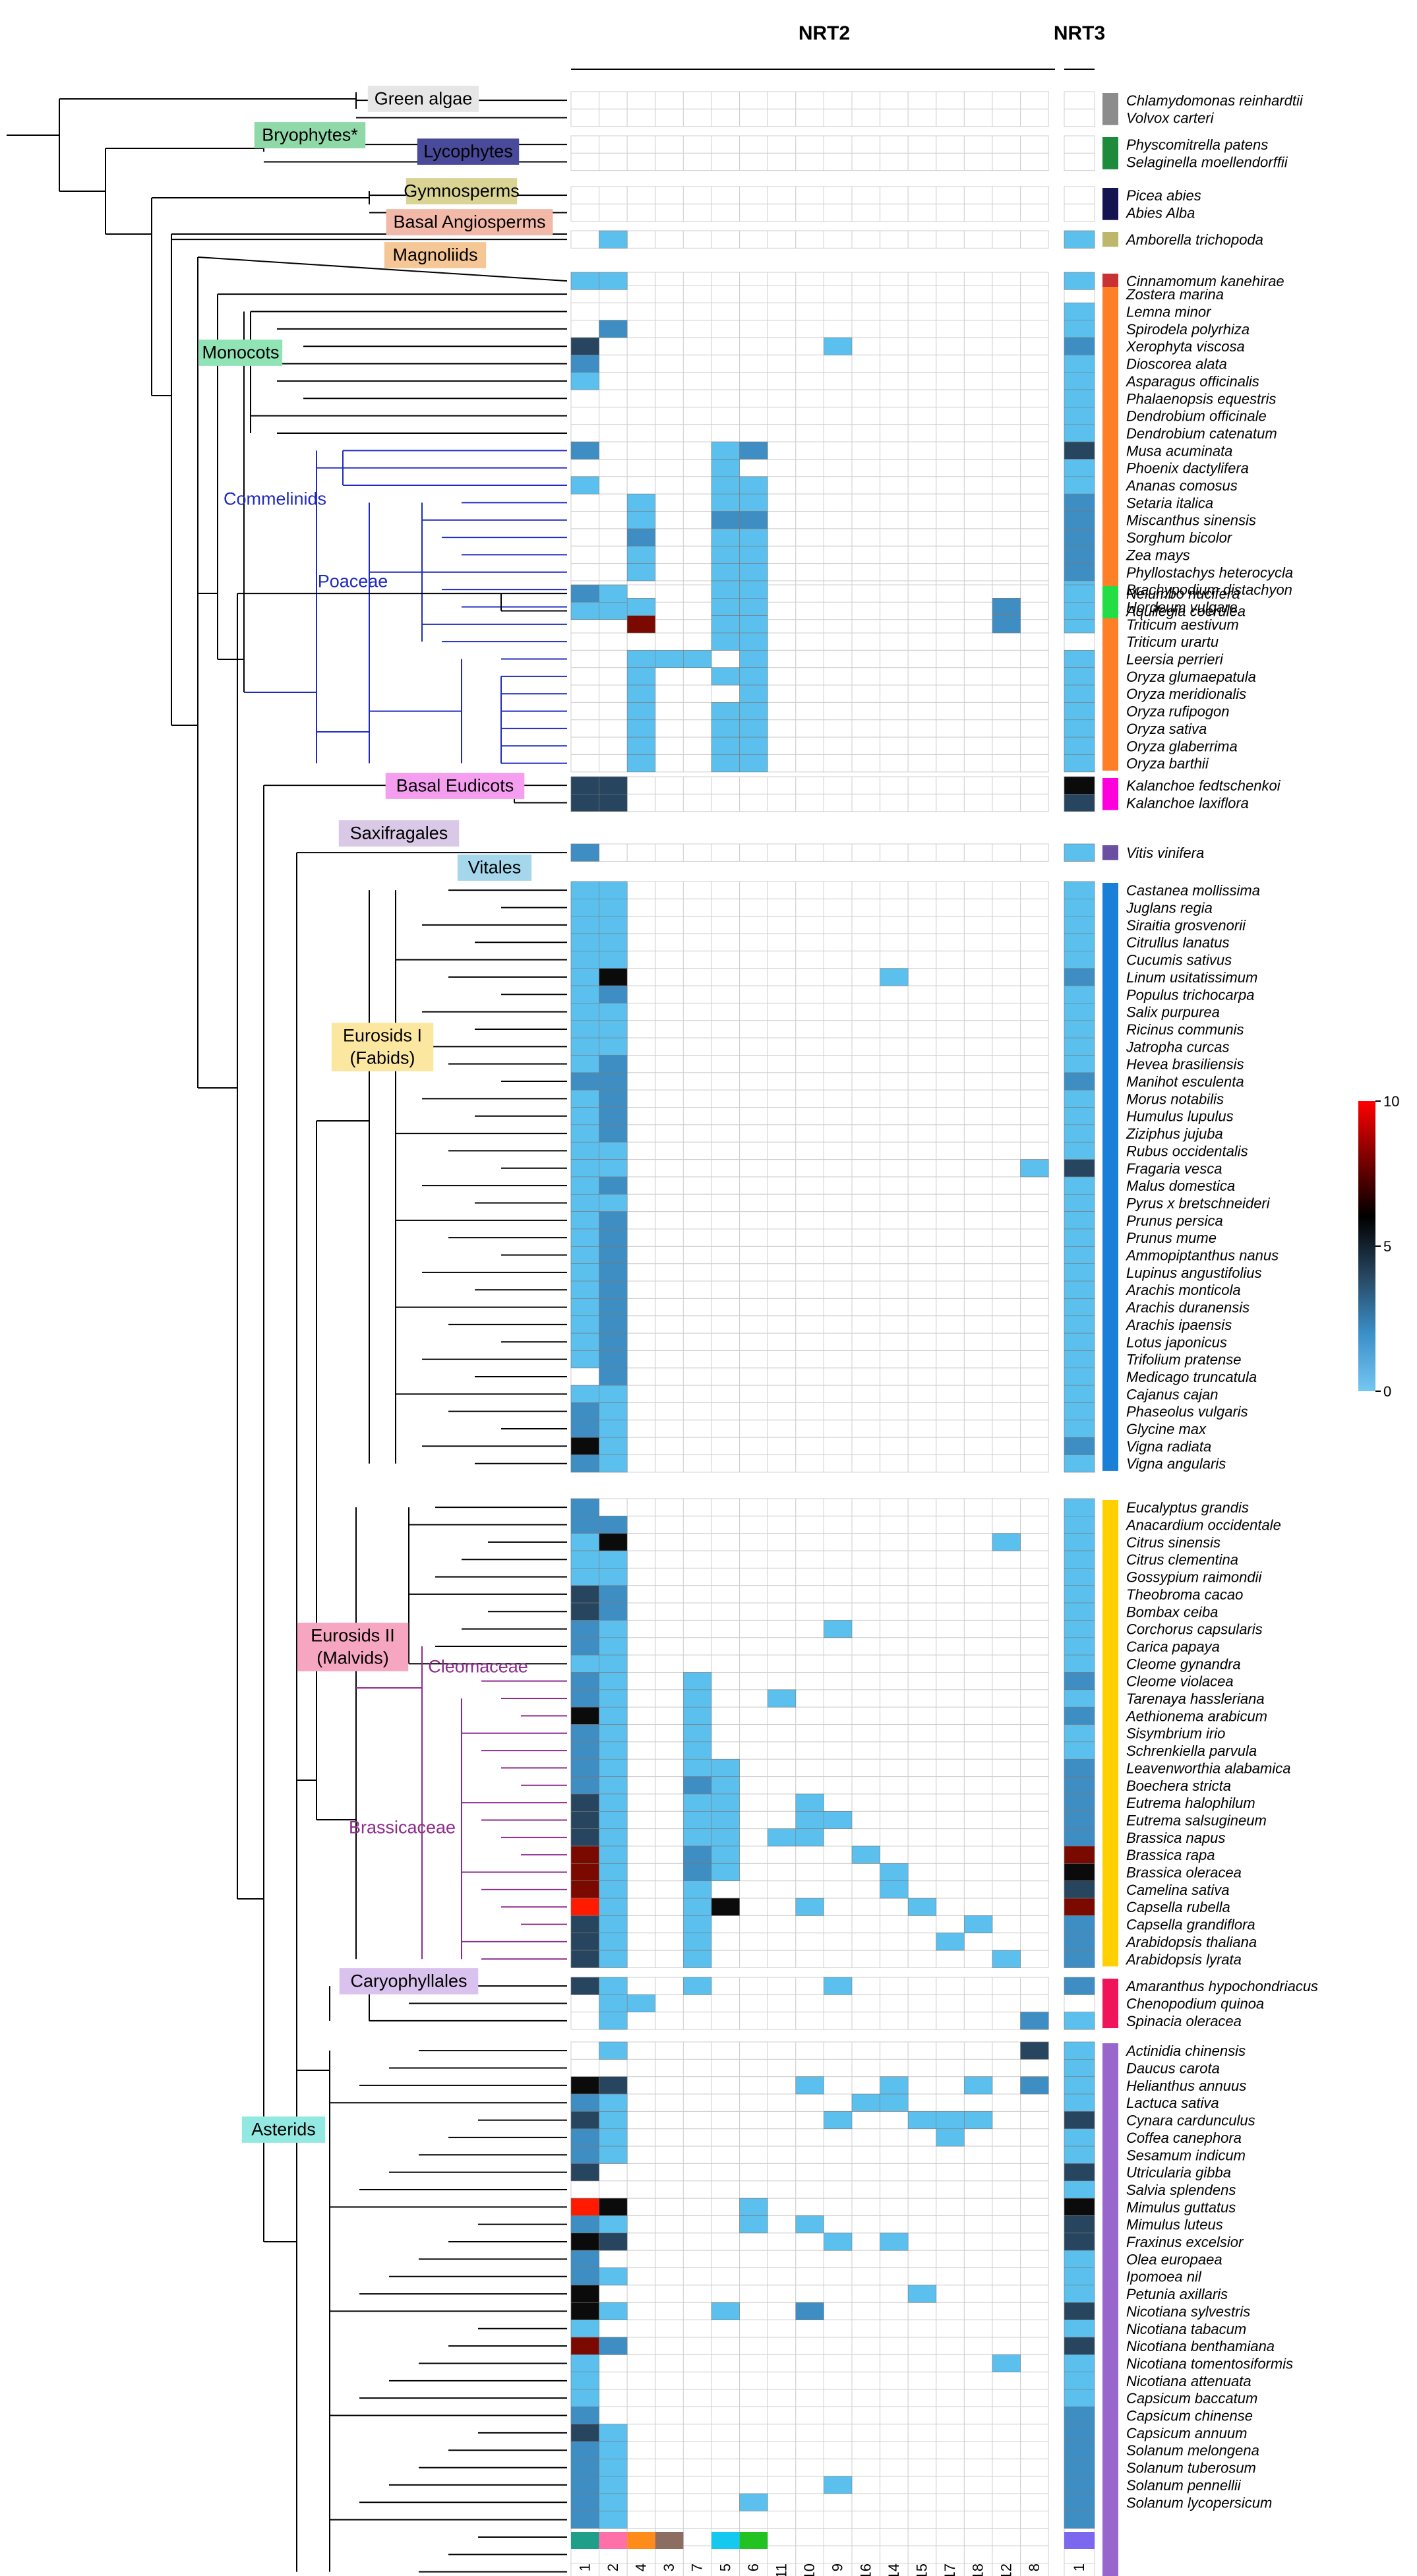 This screenshot has height=2576, width=1417. Describe the element at coordinates (1187, 1151) in the screenshot. I see `species-label: Rubus occidentalis` at that location.